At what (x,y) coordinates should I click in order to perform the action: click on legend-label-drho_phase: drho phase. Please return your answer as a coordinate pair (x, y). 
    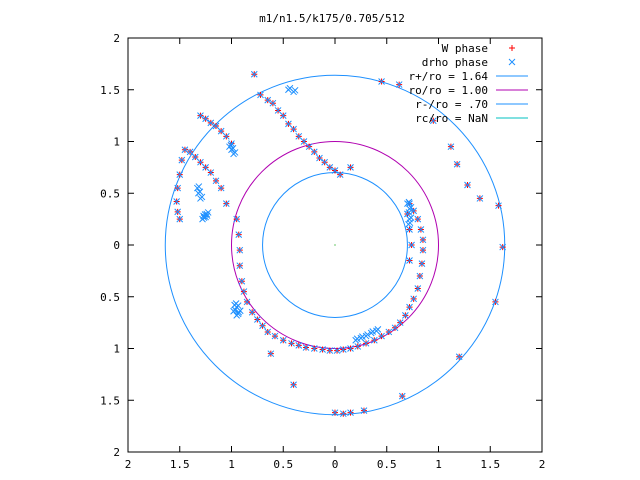
    Looking at the image, I should click on (455, 62).